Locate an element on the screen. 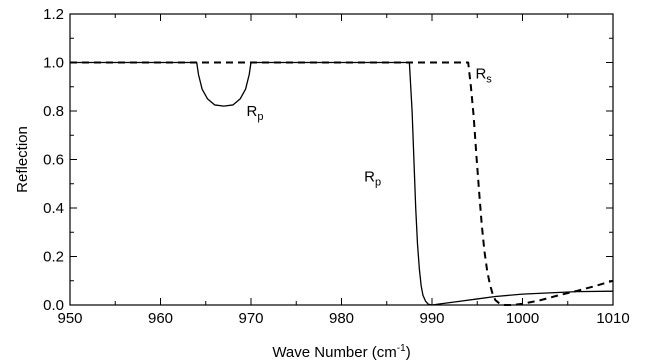  y-tick-label: 0.8 is located at coordinates (53, 111).